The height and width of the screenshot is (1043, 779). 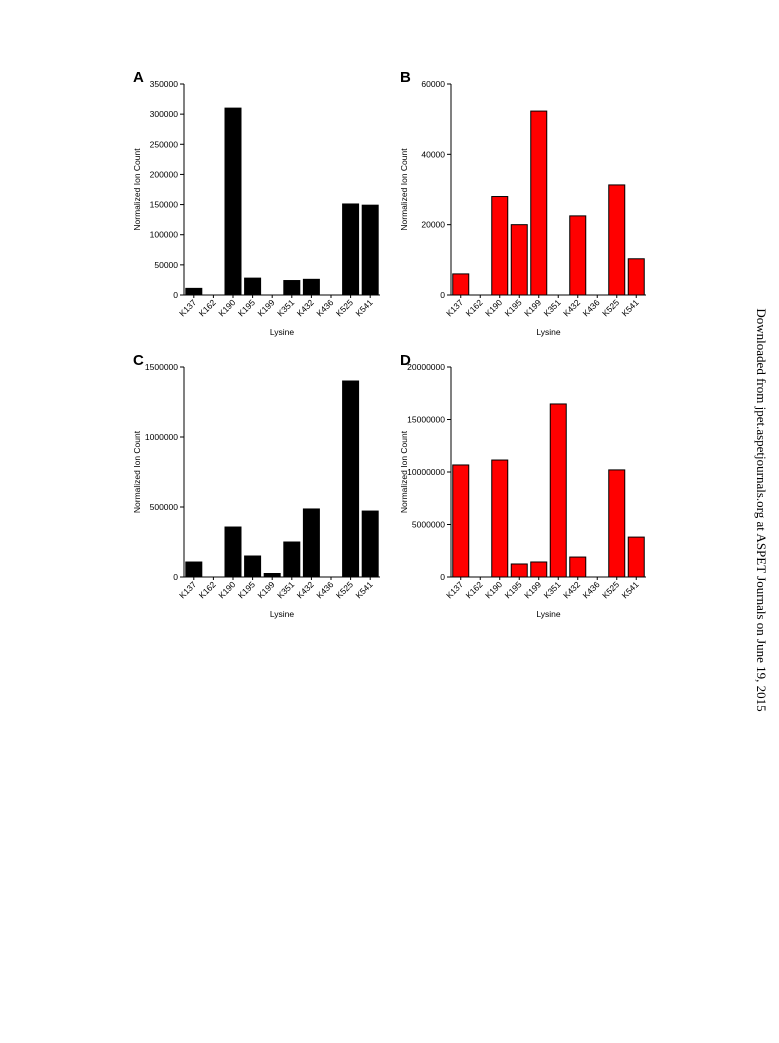 I want to click on y-tick-label: 15000000, so click(x=426, y=420).